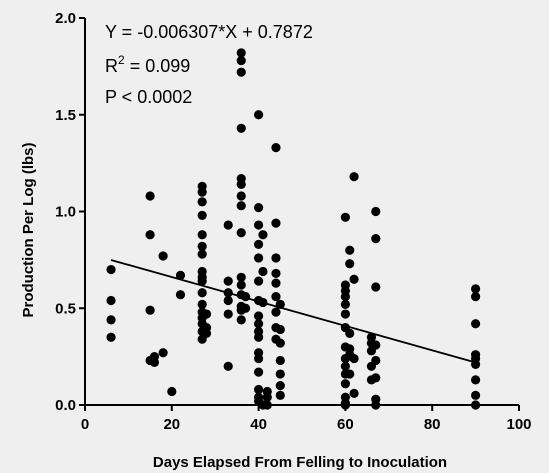 The height and width of the screenshot is (473, 549). I want to click on x-tick-label: 0, so click(85, 424).